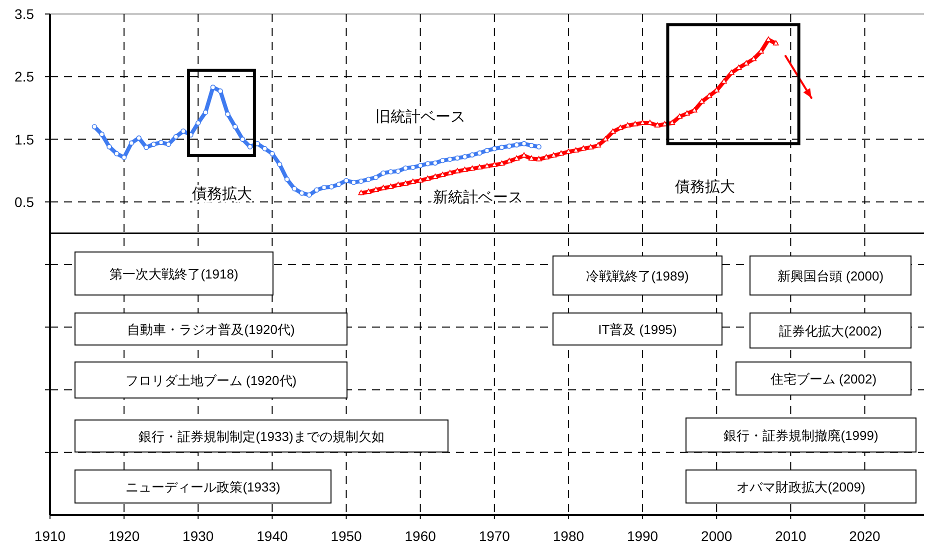 Image resolution: width=926 pixels, height=550 pixels. Describe the element at coordinates (830, 276) in the screenshot. I see `annotation: 新興国台頭 (2000)` at that location.